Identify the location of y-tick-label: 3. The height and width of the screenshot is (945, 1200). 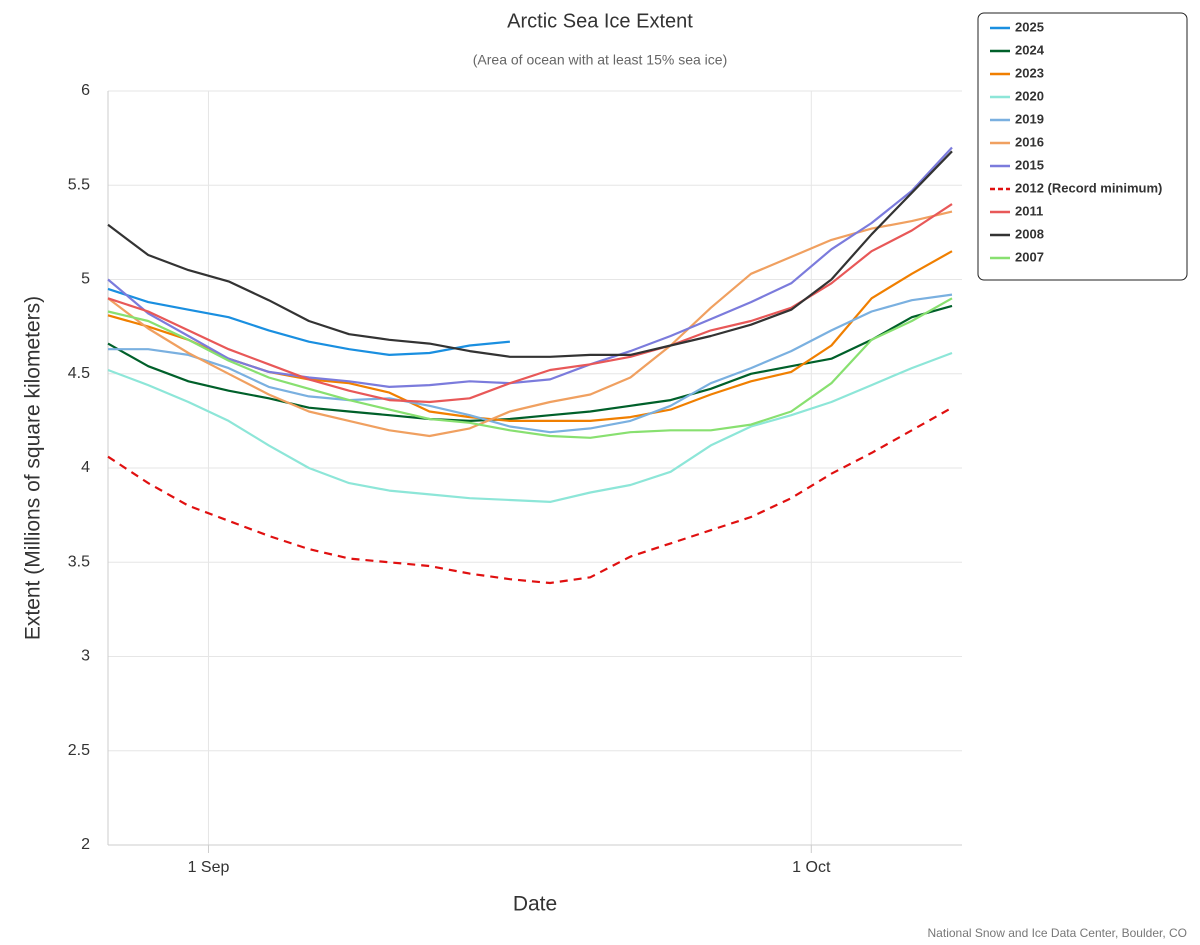
(85, 656).